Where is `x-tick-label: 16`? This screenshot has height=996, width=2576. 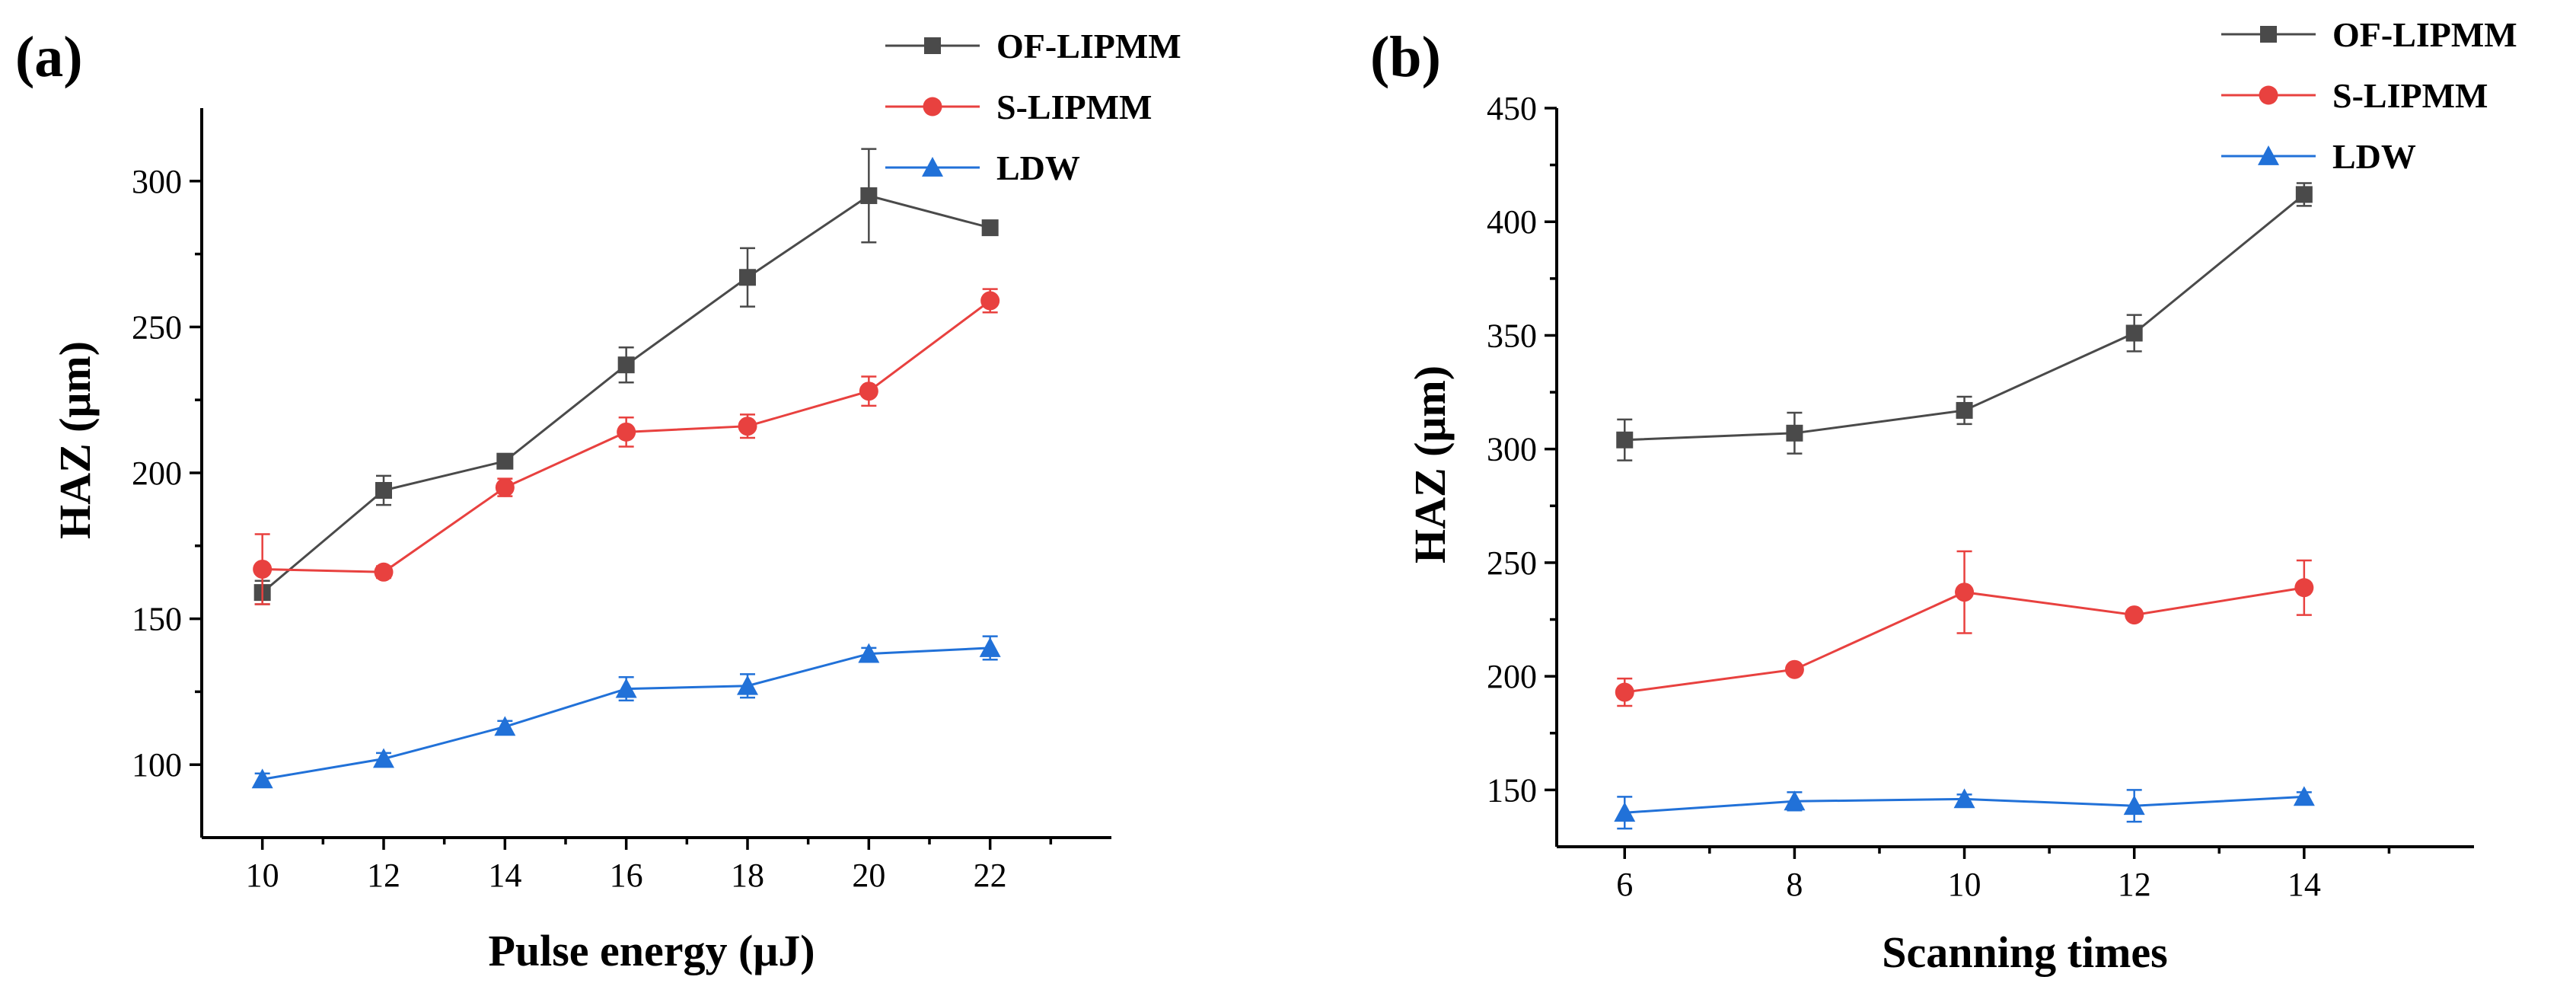 x-tick-label: 16 is located at coordinates (627, 875).